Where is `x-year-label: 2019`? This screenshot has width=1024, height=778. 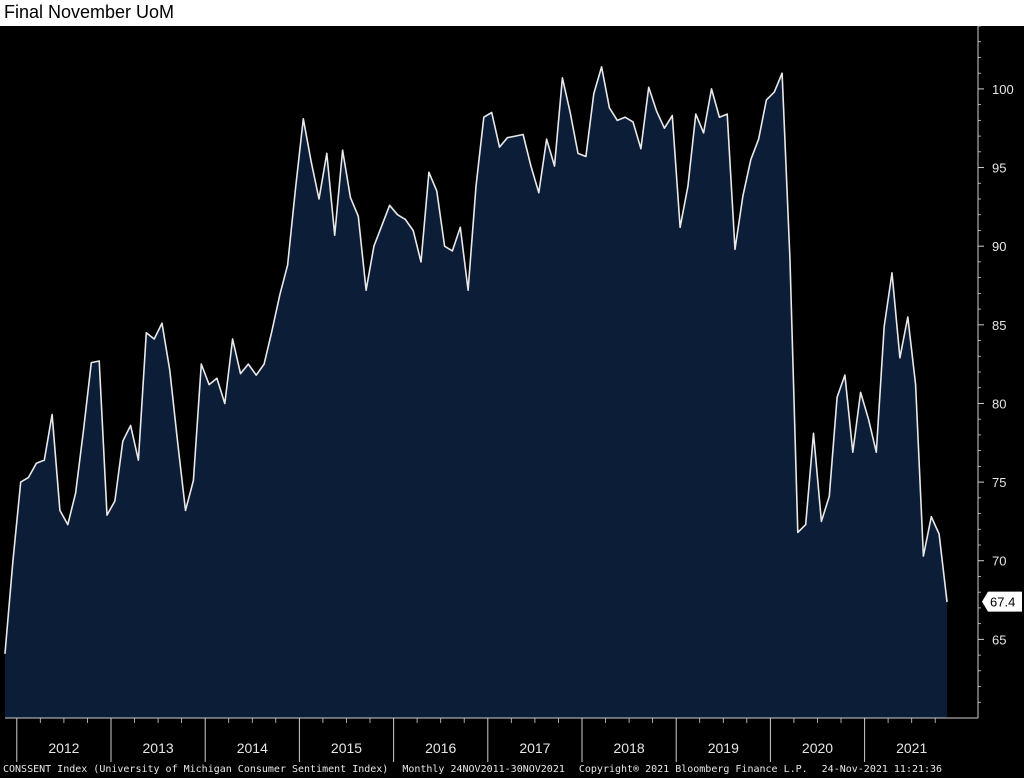
x-year-label: 2019 is located at coordinates (723, 748).